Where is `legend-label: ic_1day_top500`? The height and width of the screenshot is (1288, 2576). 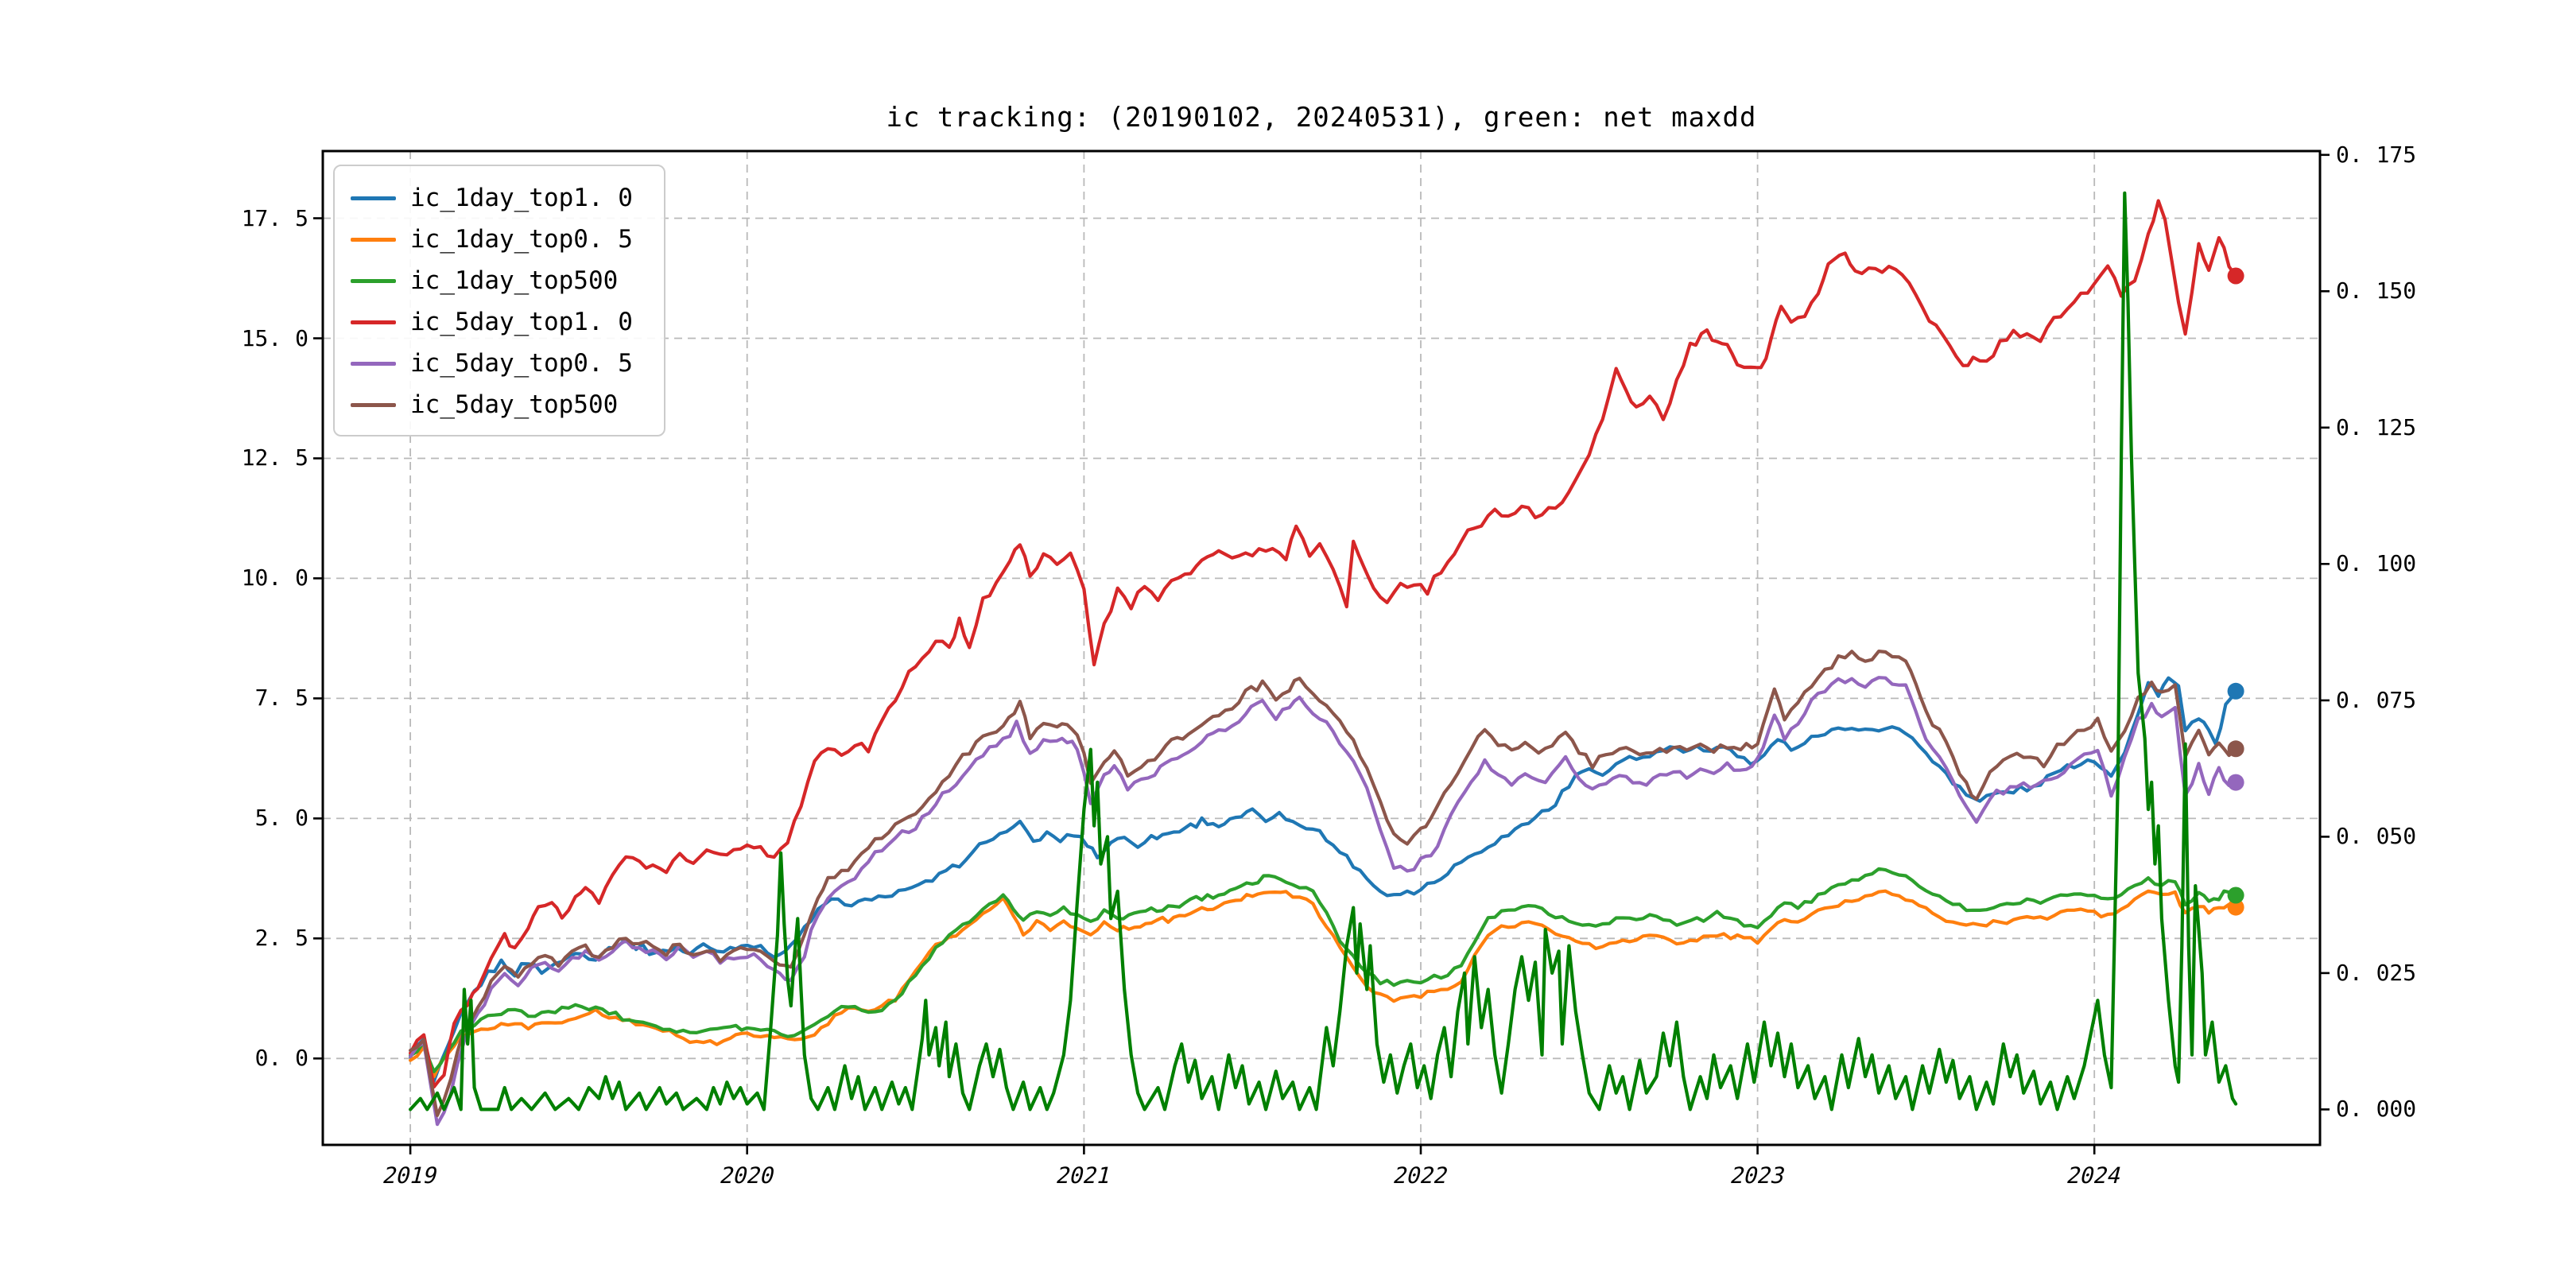
legend-label: ic_1day_top500 is located at coordinates (514, 281).